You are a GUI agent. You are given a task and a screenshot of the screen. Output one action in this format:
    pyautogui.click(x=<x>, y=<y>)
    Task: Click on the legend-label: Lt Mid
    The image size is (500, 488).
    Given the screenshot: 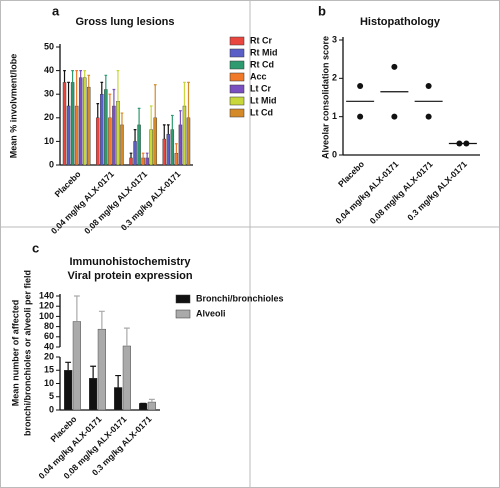 What is the action you would take?
    pyautogui.click(x=263, y=100)
    